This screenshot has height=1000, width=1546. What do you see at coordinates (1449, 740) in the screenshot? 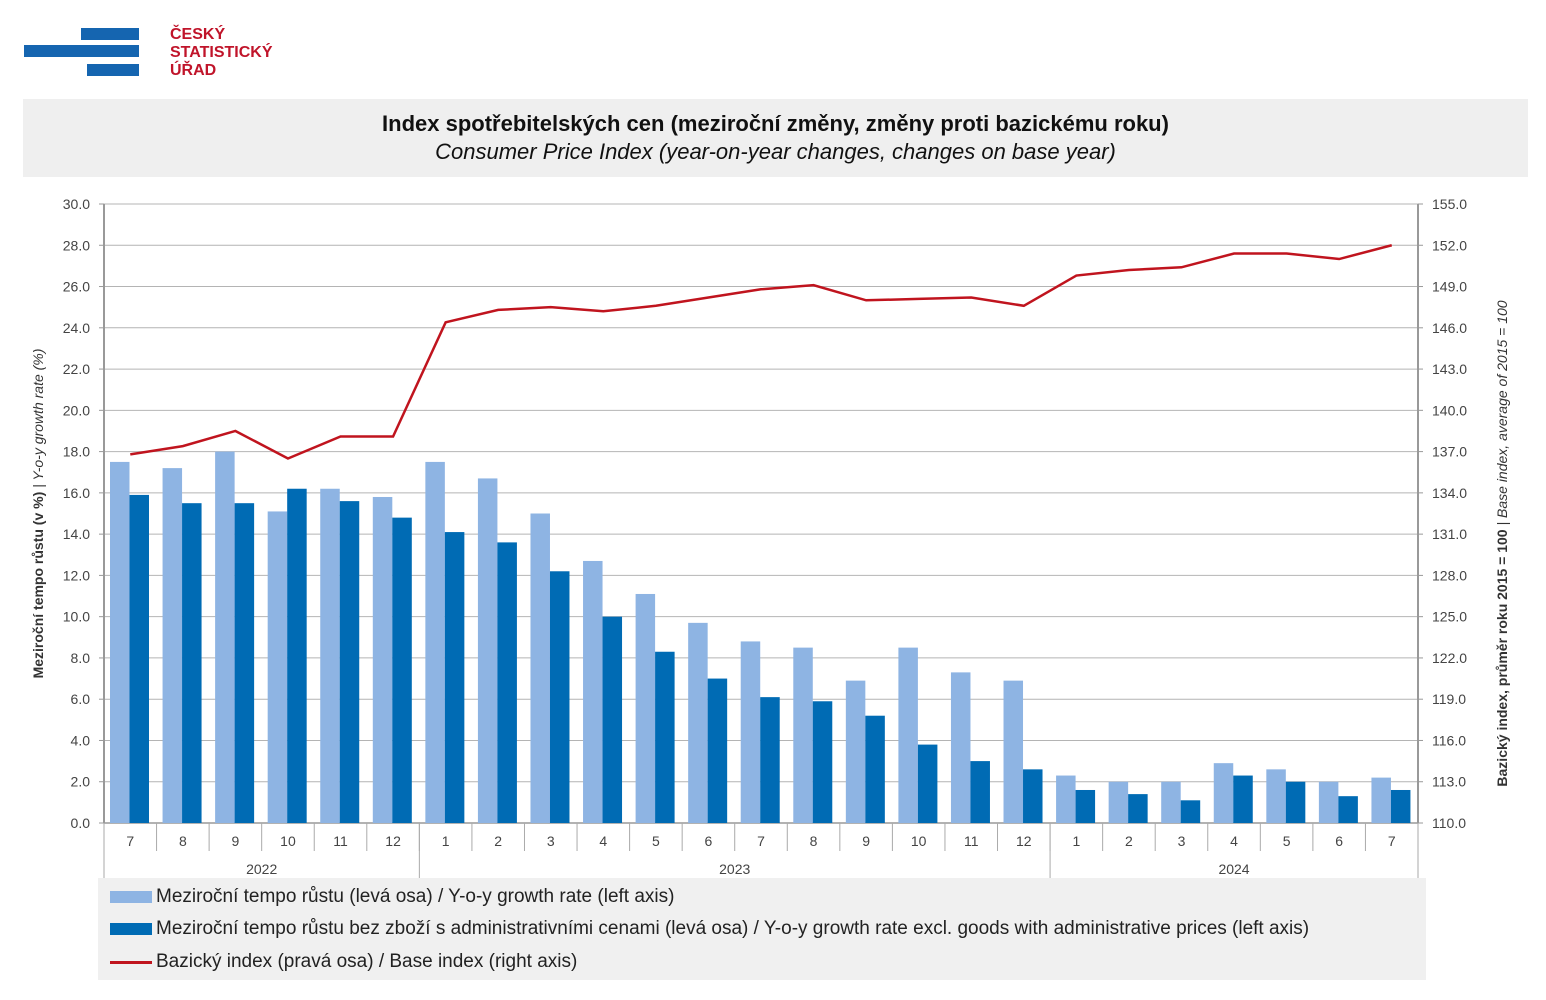
I see `right-tick-label: 116.0` at bounding box center [1449, 740].